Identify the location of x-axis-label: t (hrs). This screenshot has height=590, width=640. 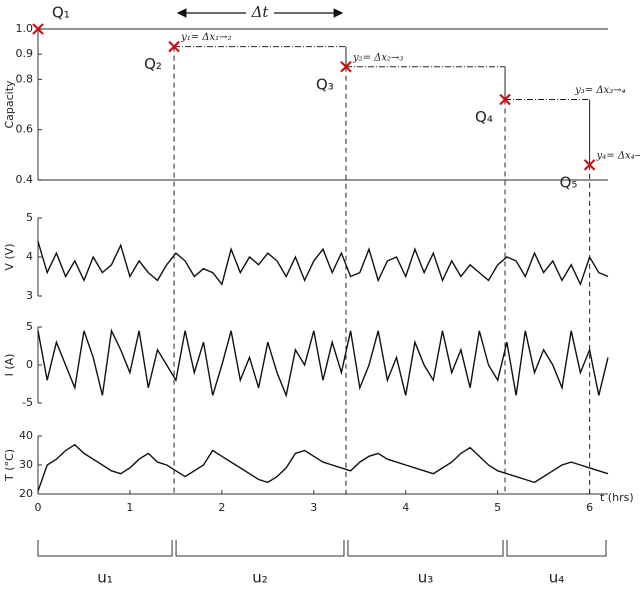
(617, 497).